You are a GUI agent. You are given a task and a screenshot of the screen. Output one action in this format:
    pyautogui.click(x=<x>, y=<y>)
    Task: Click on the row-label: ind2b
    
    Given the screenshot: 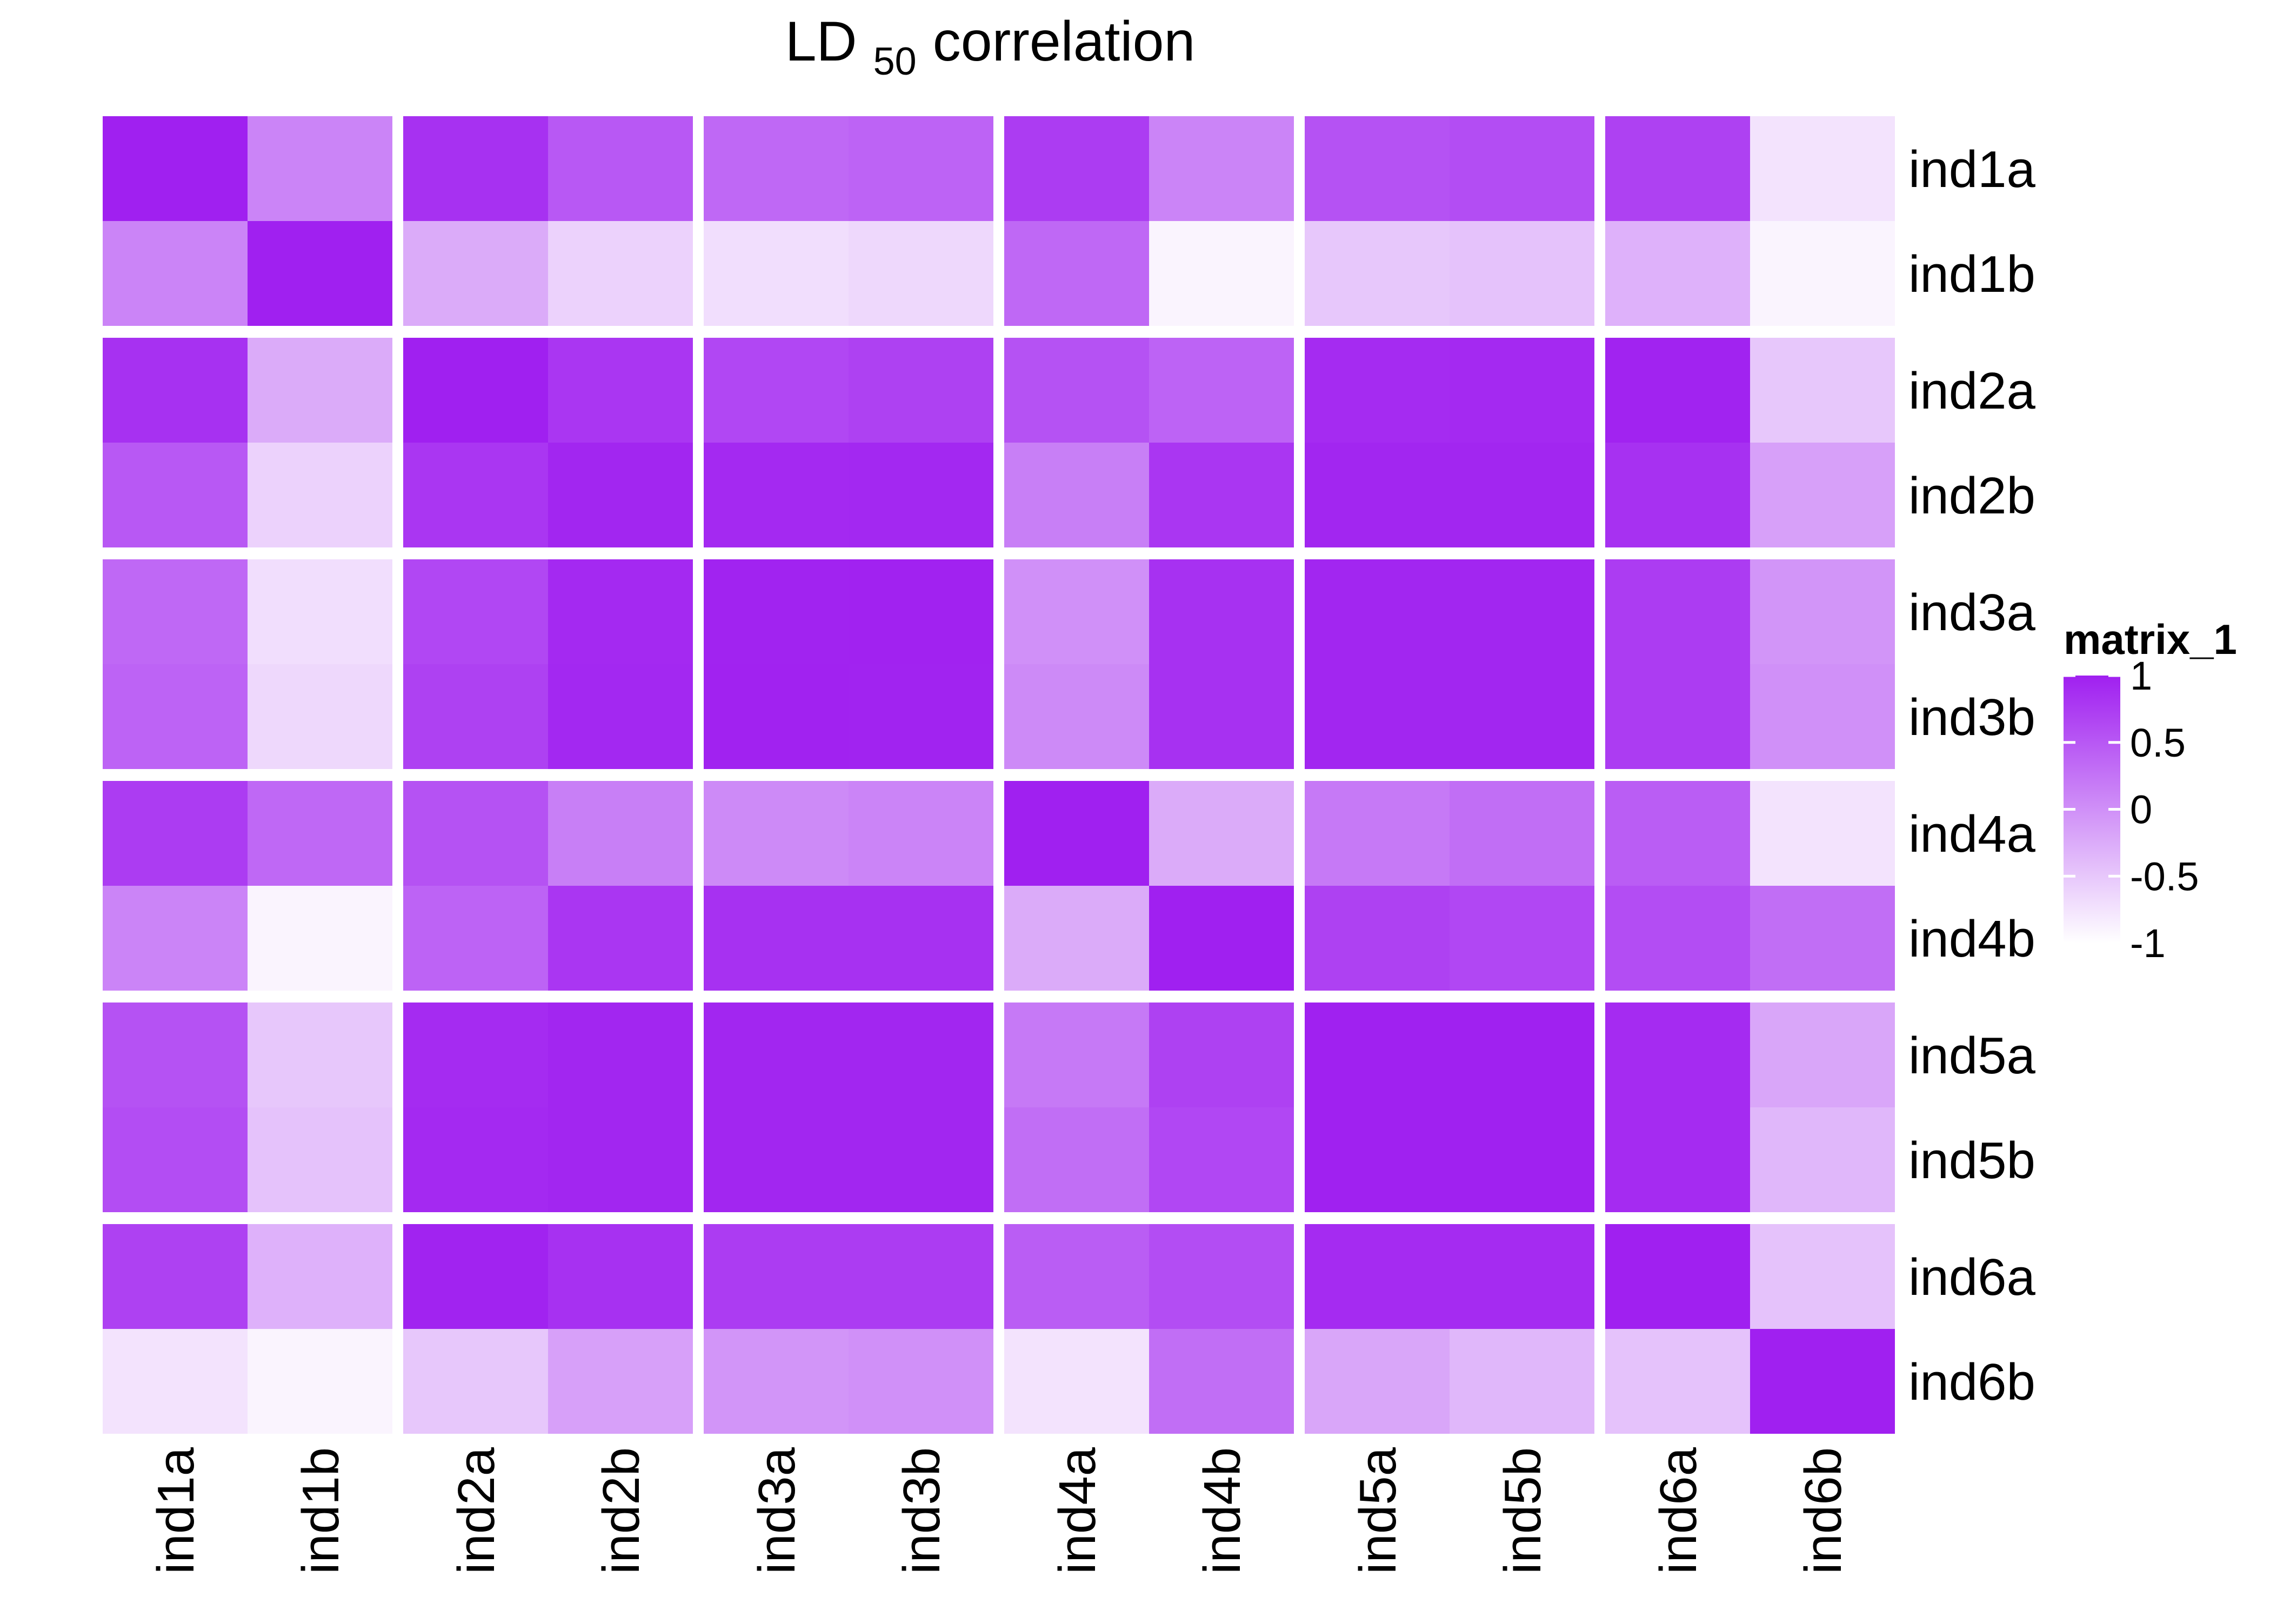 What is the action you would take?
    pyautogui.click(x=1971, y=496)
    